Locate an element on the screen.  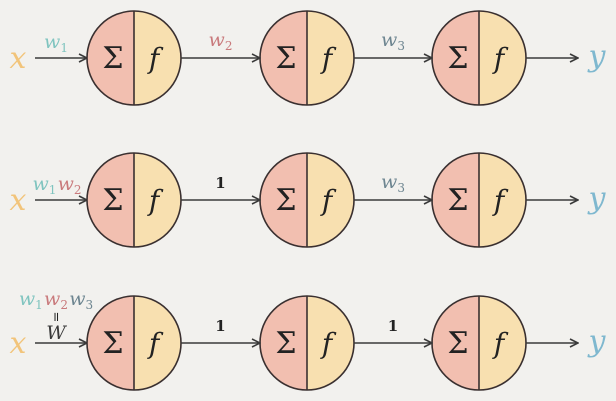
neuron-r3-n2-sum-symbol: Σ is located at coordinates (285, 343).